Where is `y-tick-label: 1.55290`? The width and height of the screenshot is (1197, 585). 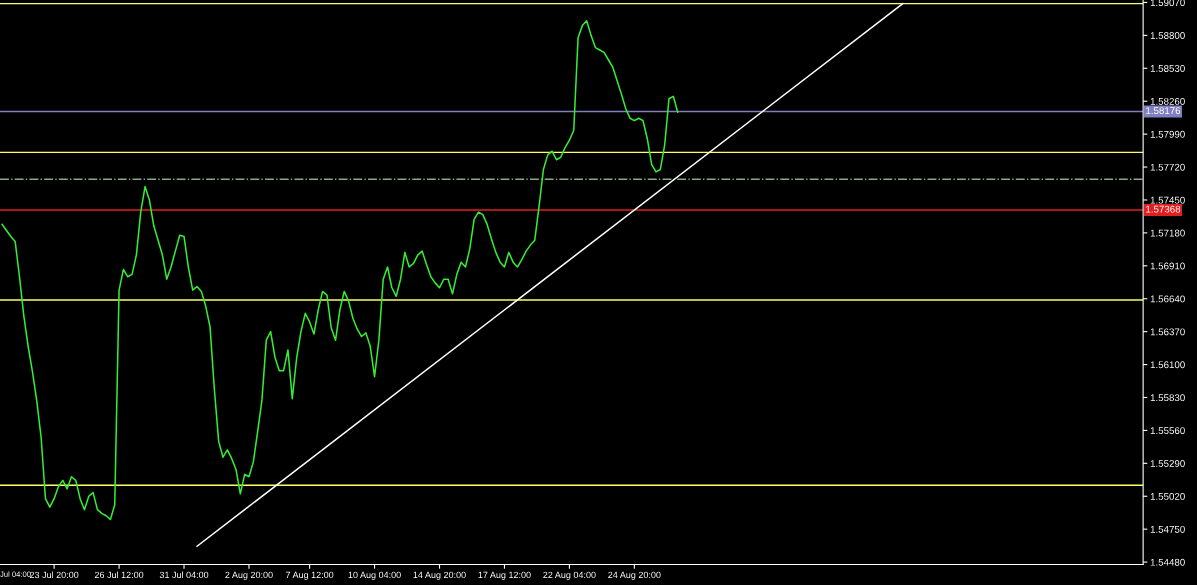 y-tick-label: 1.55290 is located at coordinates (1167, 463).